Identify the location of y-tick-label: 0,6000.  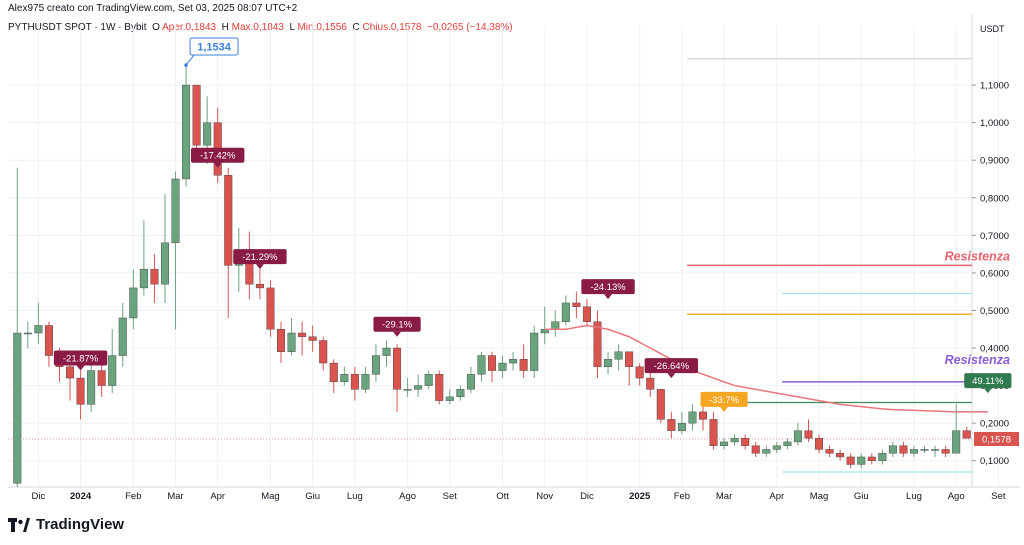
(994, 273).